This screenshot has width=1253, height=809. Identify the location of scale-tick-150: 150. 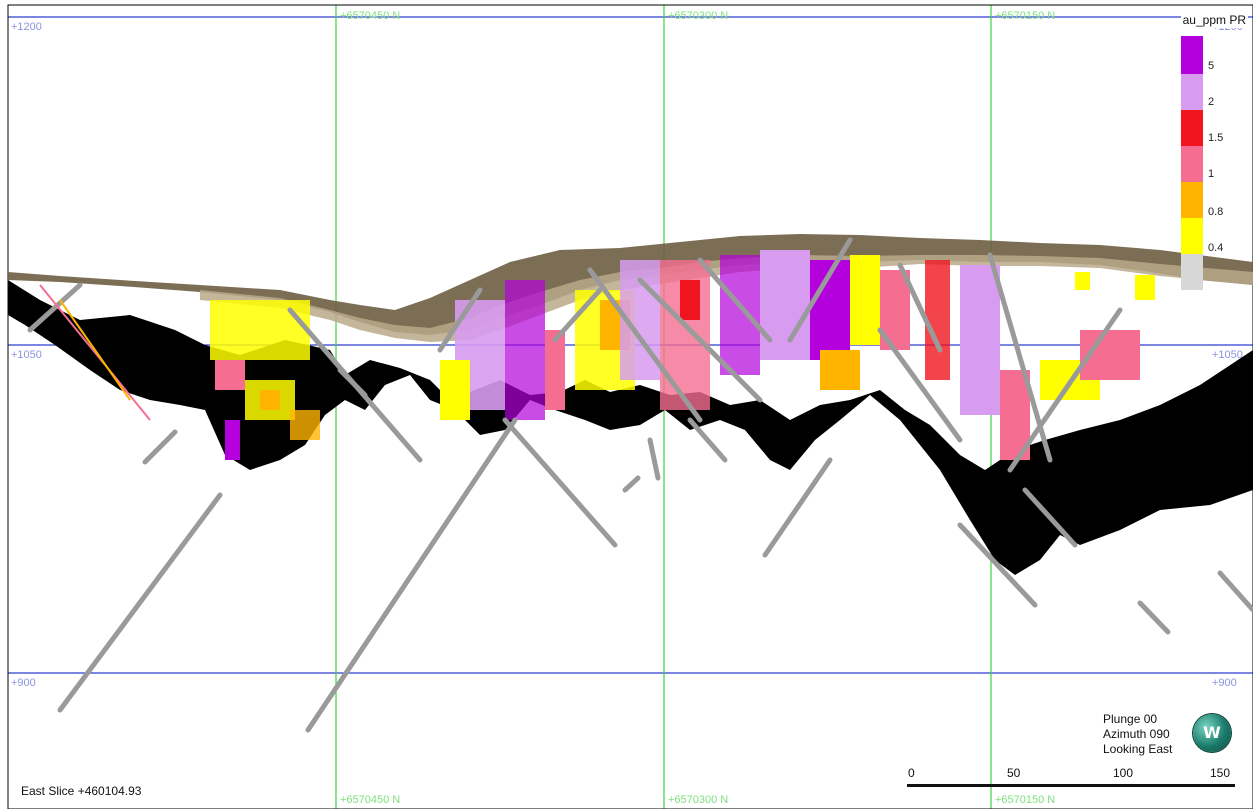
(1220, 773).